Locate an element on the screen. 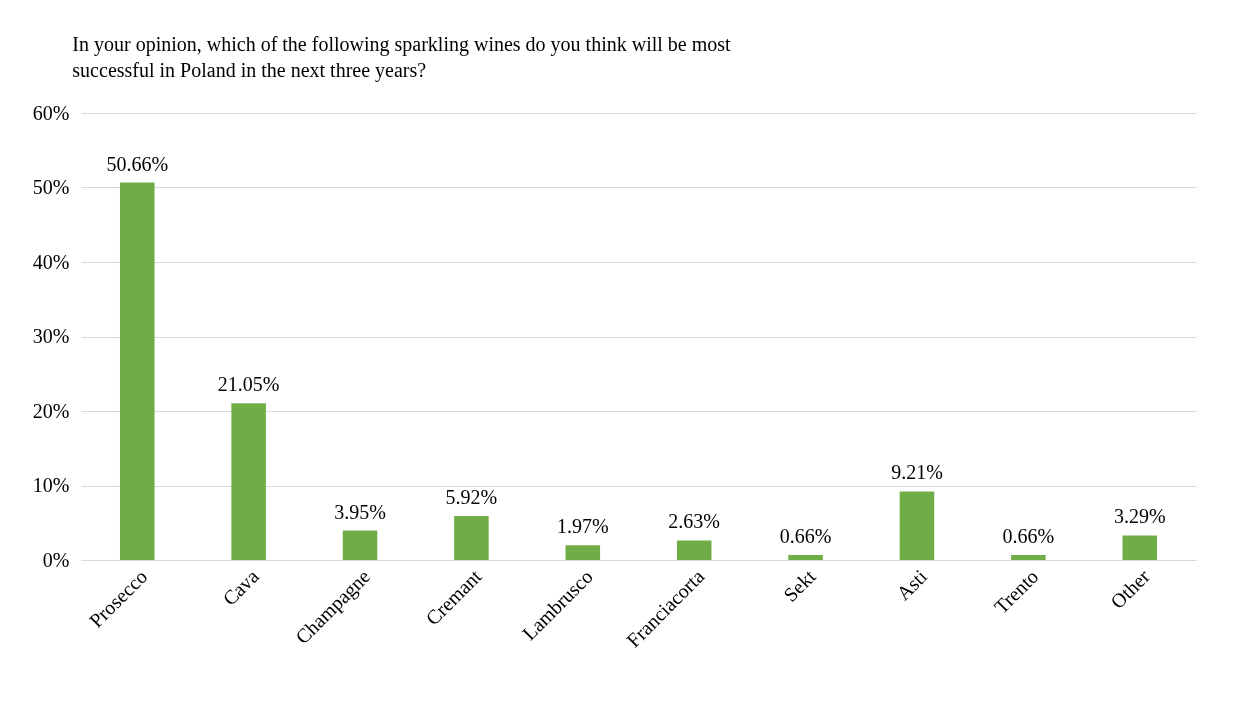  data-label: 50.66% is located at coordinates (137, 163).